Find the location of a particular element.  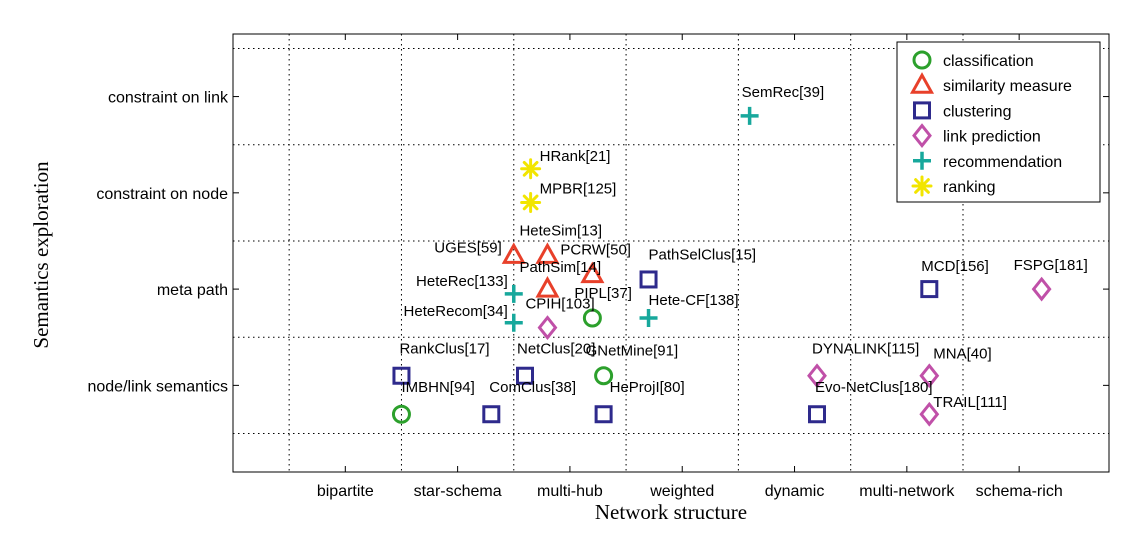

data-point-triangle is located at coordinates (547, 287).